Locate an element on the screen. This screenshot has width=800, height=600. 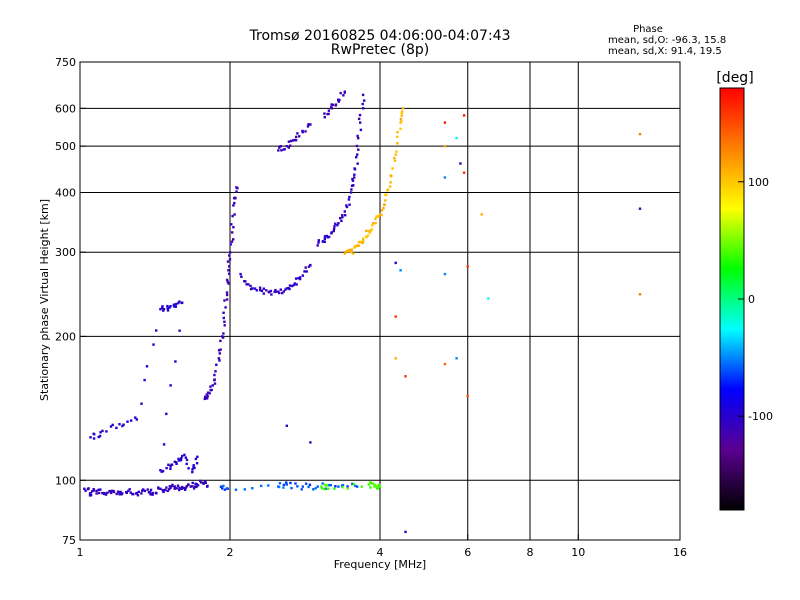
colorbar-tick-label: -100 is located at coordinates (760, 416).